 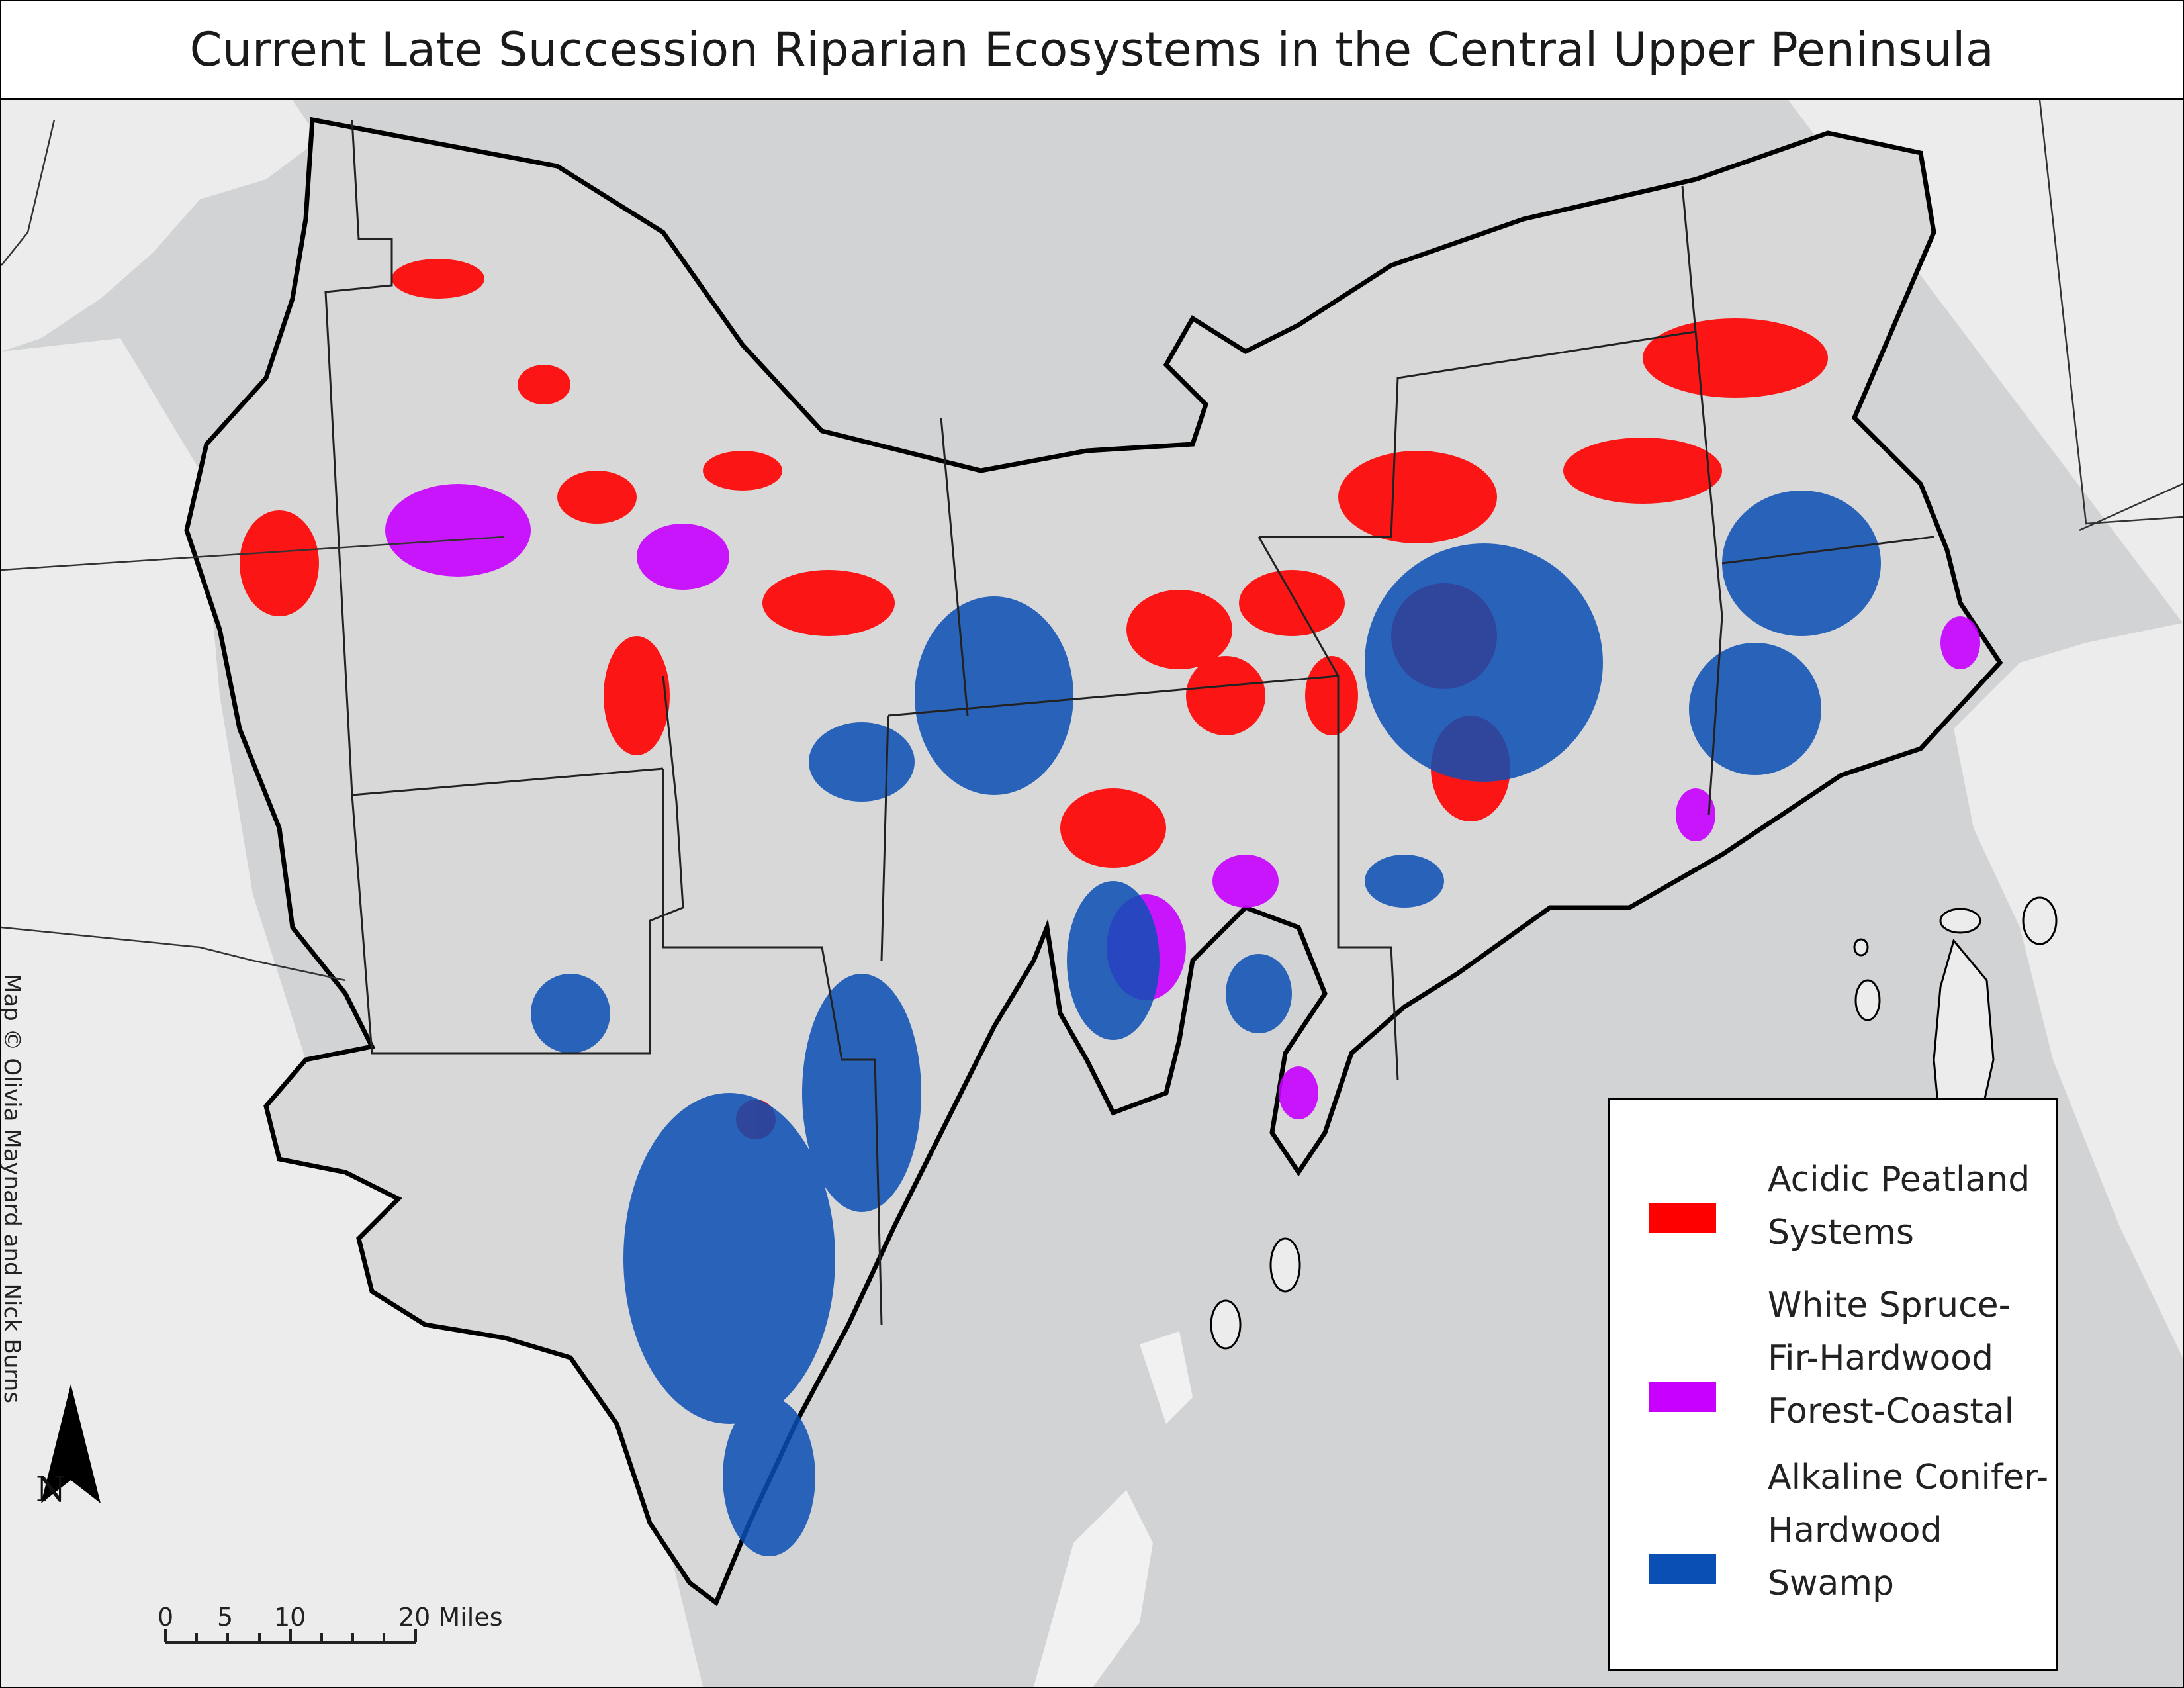 I want to click on scale-label-20: 20 Miles, so click(x=451, y=1617).